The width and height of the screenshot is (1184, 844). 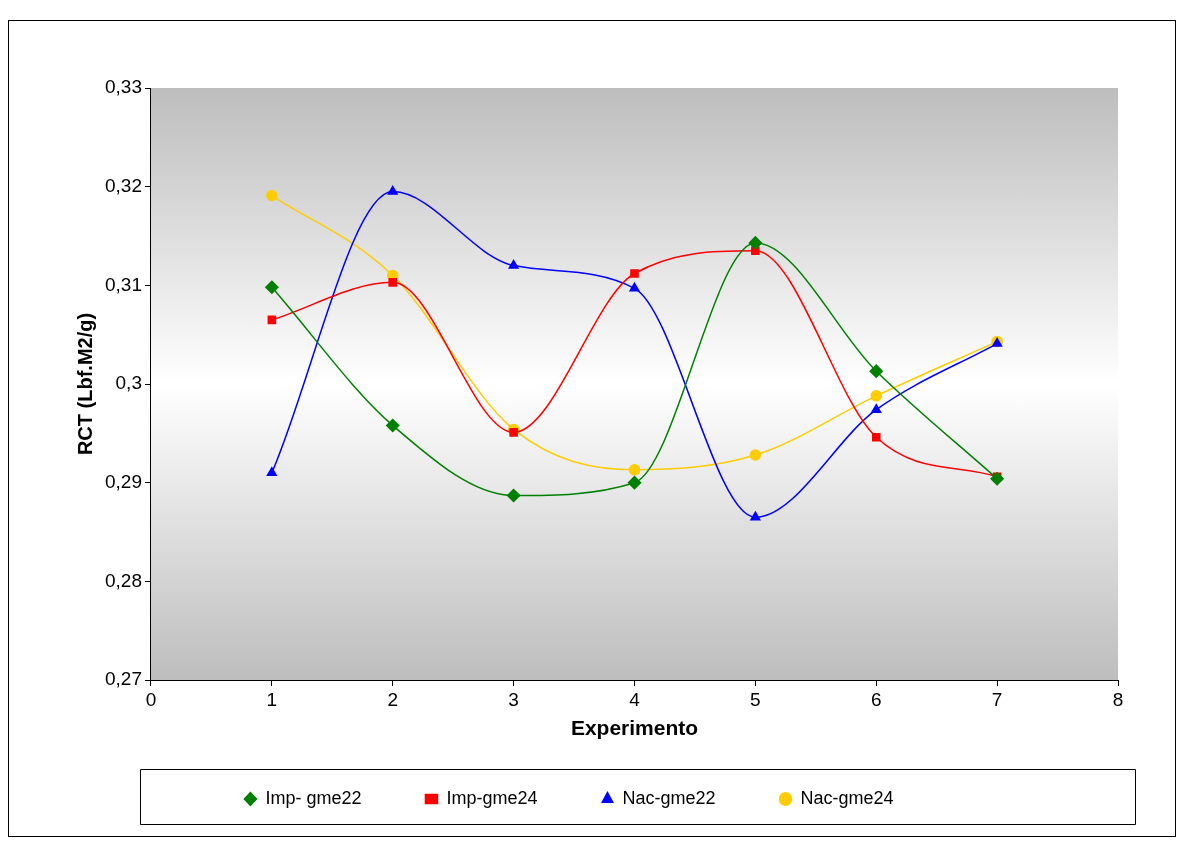 What do you see at coordinates (876, 699) in the screenshot?
I see `x-tick-label: 6` at bounding box center [876, 699].